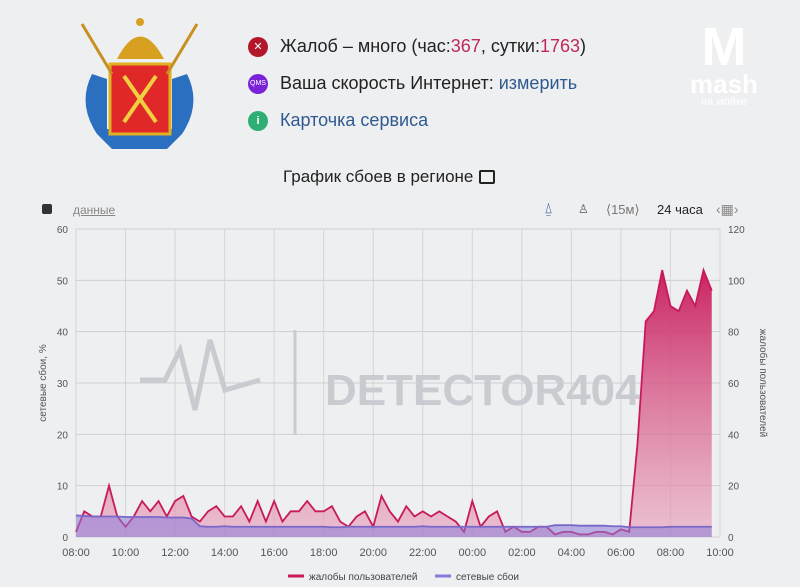  I want to click on info-icon: i, so click(258, 120).